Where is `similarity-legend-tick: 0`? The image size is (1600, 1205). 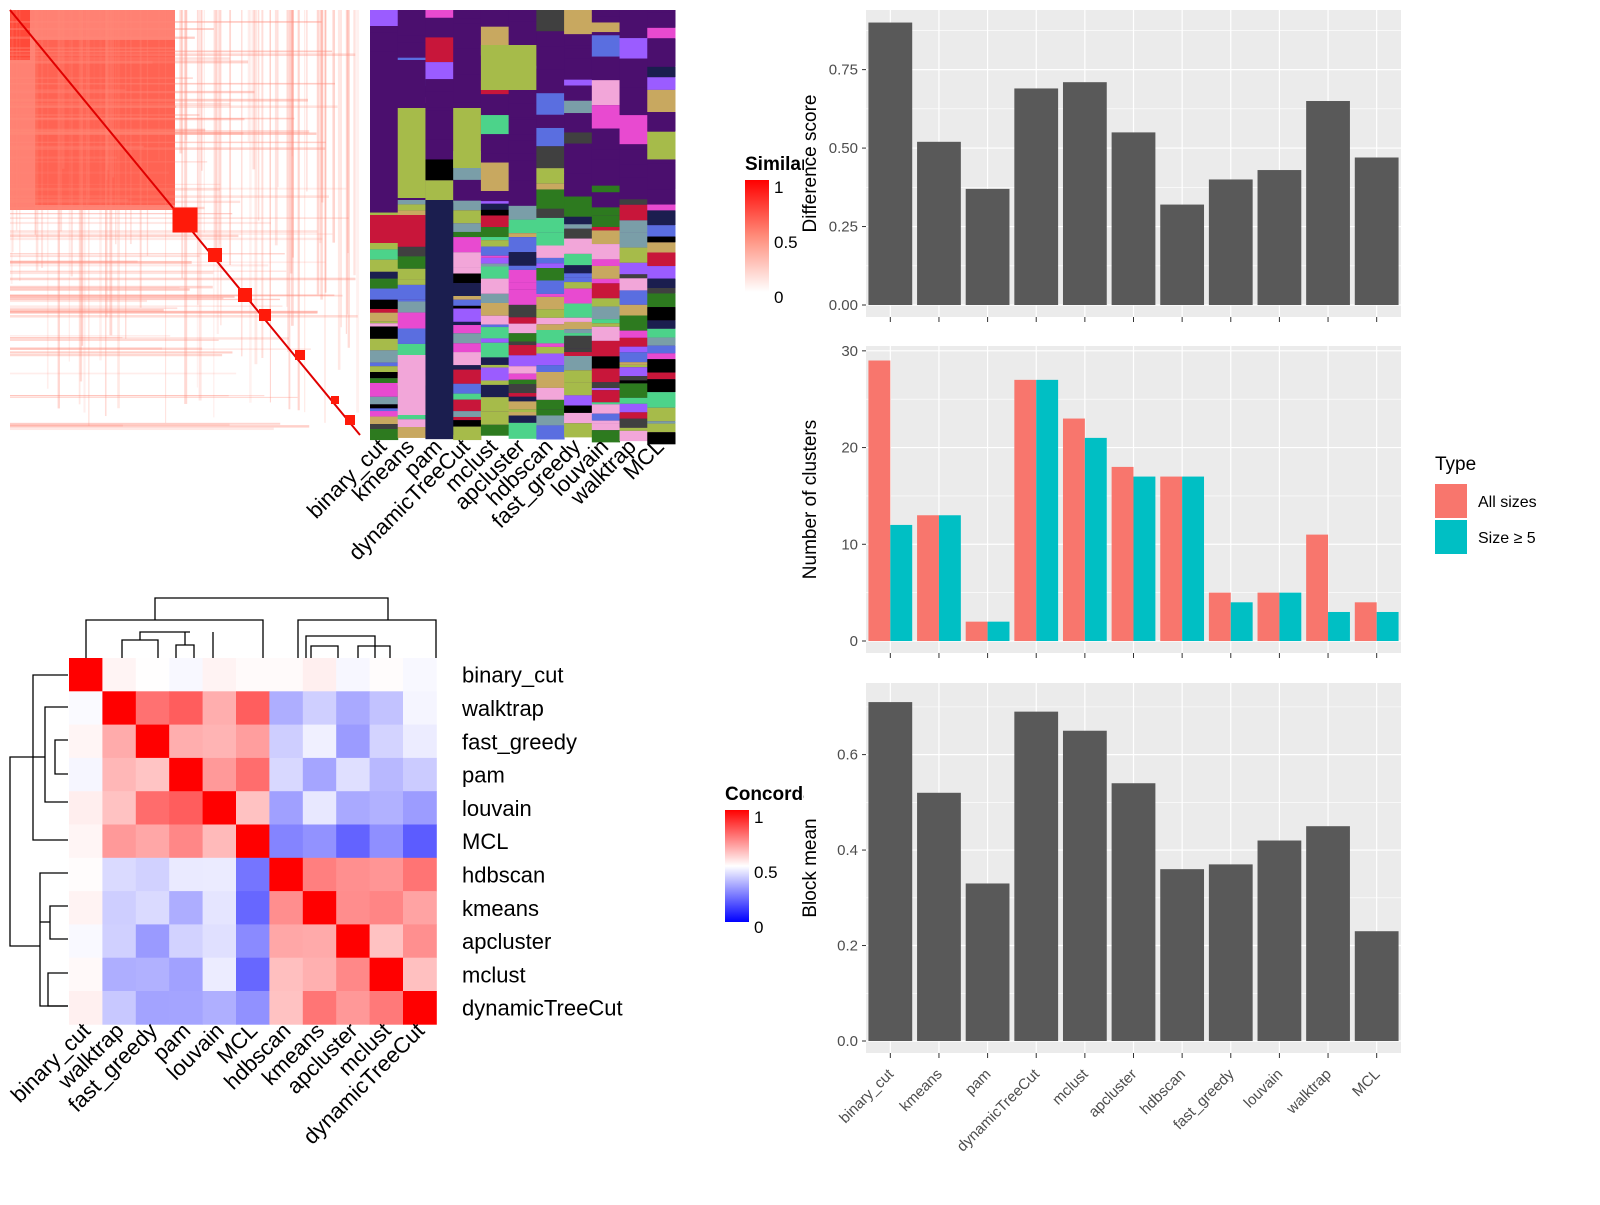 similarity-legend-tick: 0 is located at coordinates (778, 297).